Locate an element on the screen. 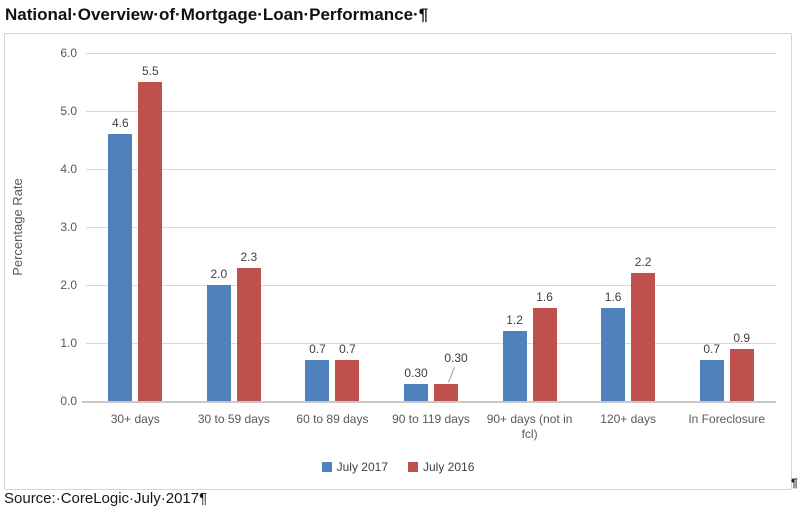  category-label: 90+ days (not in fcl) is located at coordinates (529, 426).